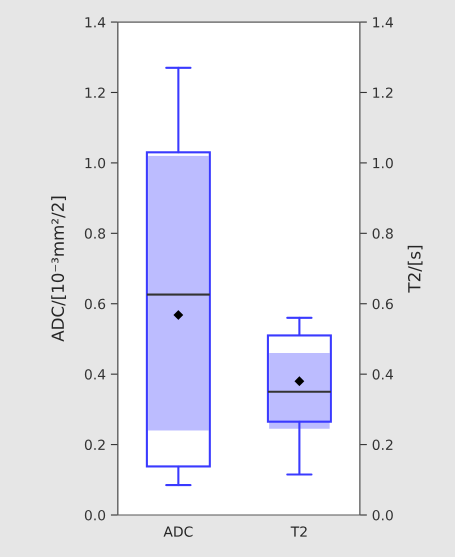 This screenshot has height=557, width=455. I want to click on y2-tick-label: 0.4, so click(383, 374).